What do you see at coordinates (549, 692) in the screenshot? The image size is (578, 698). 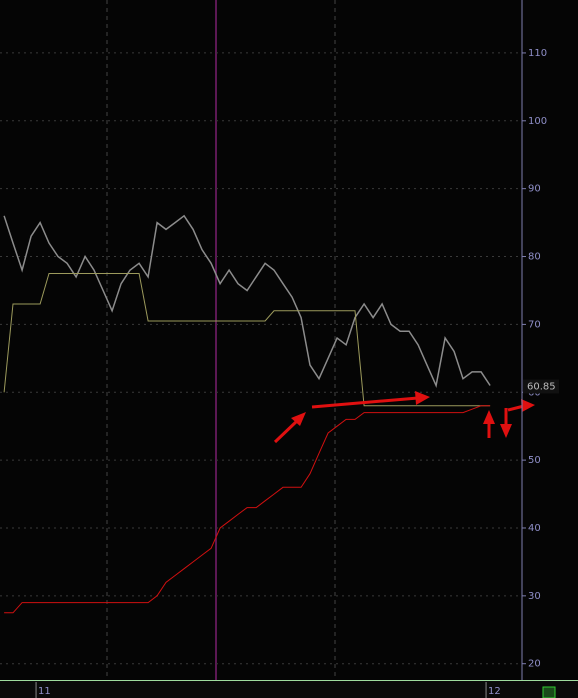 I see `refresh-icon` at bounding box center [549, 692].